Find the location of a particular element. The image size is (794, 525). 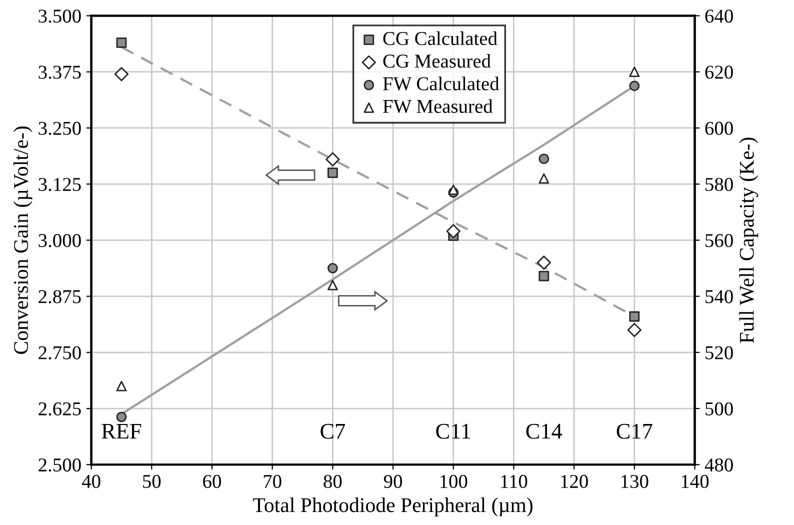

annotation: C14 is located at coordinates (544, 431).